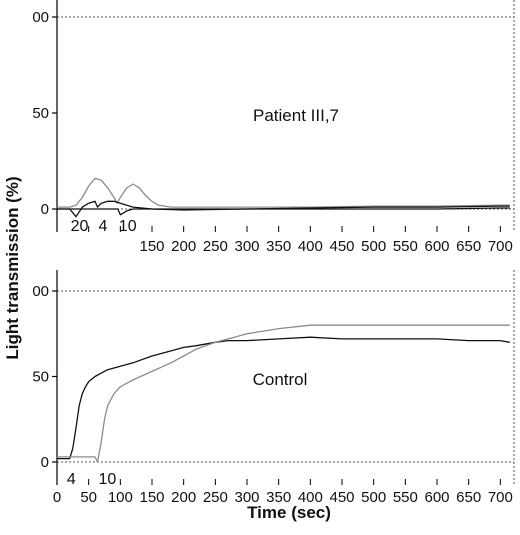 The width and height of the screenshot is (520, 535). What do you see at coordinates (436, 246) in the screenshot?
I see `x-tick-label-top-panel: 600` at bounding box center [436, 246].